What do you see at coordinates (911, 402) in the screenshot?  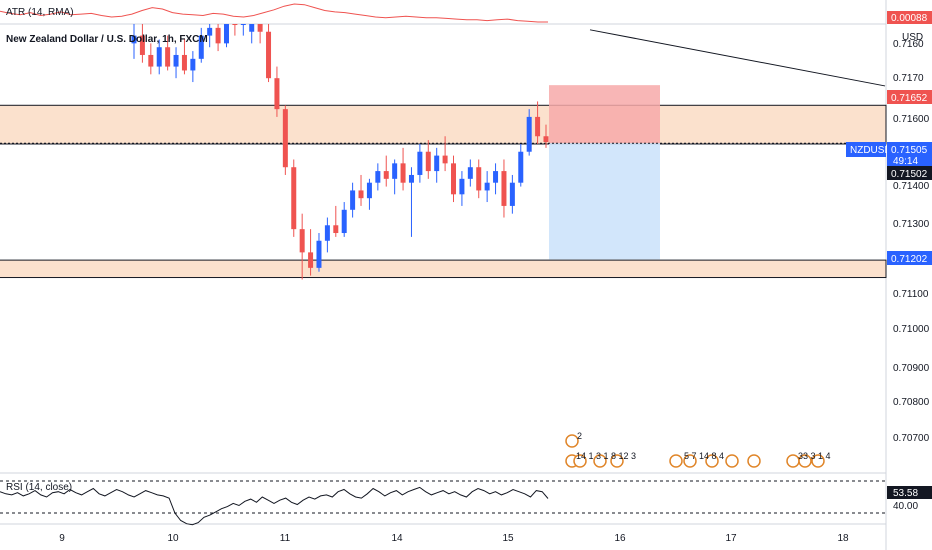 I see `price-tick-label: 0.70800` at bounding box center [911, 402].